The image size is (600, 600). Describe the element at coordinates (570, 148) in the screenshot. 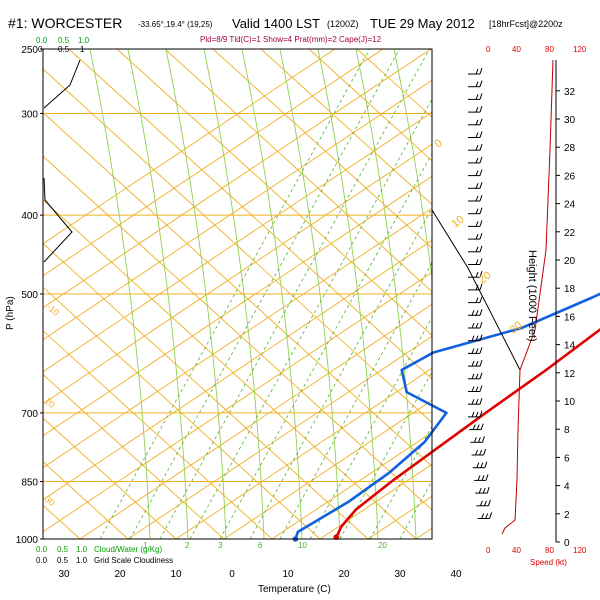

I see `height-tick-label: 28` at that location.